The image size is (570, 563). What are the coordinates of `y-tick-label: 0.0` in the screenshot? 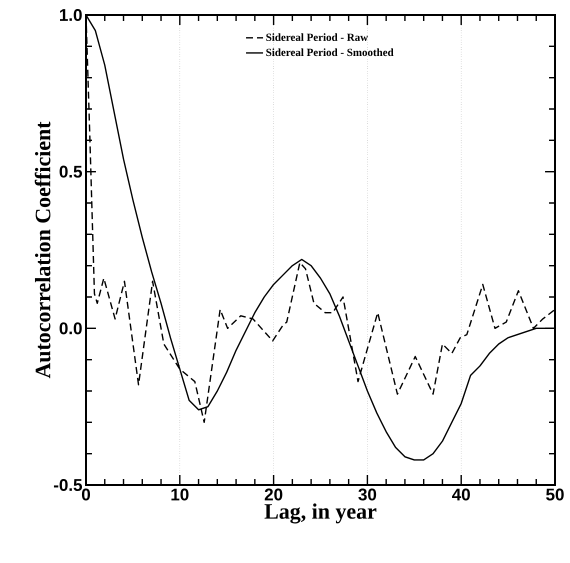 It's located at (71, 328).